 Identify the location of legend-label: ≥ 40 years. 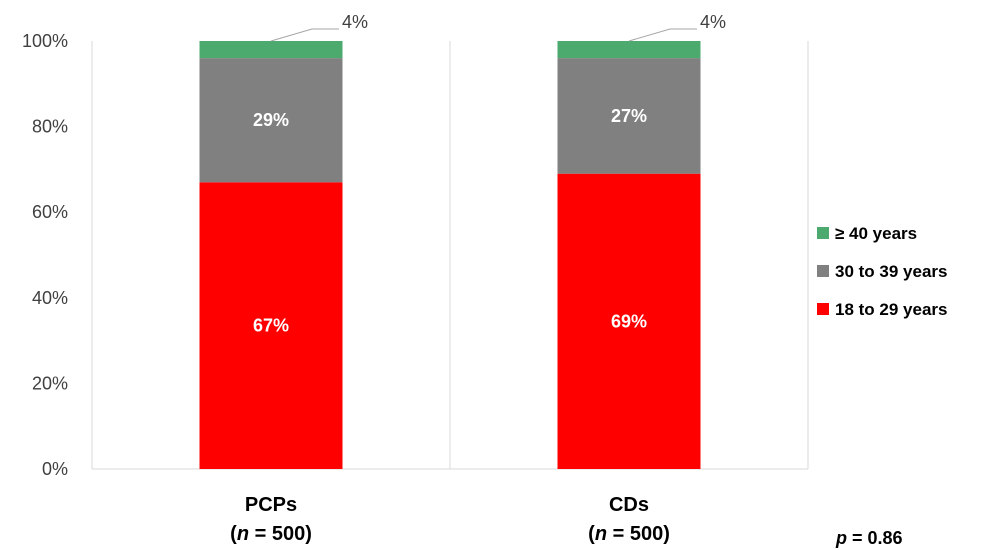
(876, 233).